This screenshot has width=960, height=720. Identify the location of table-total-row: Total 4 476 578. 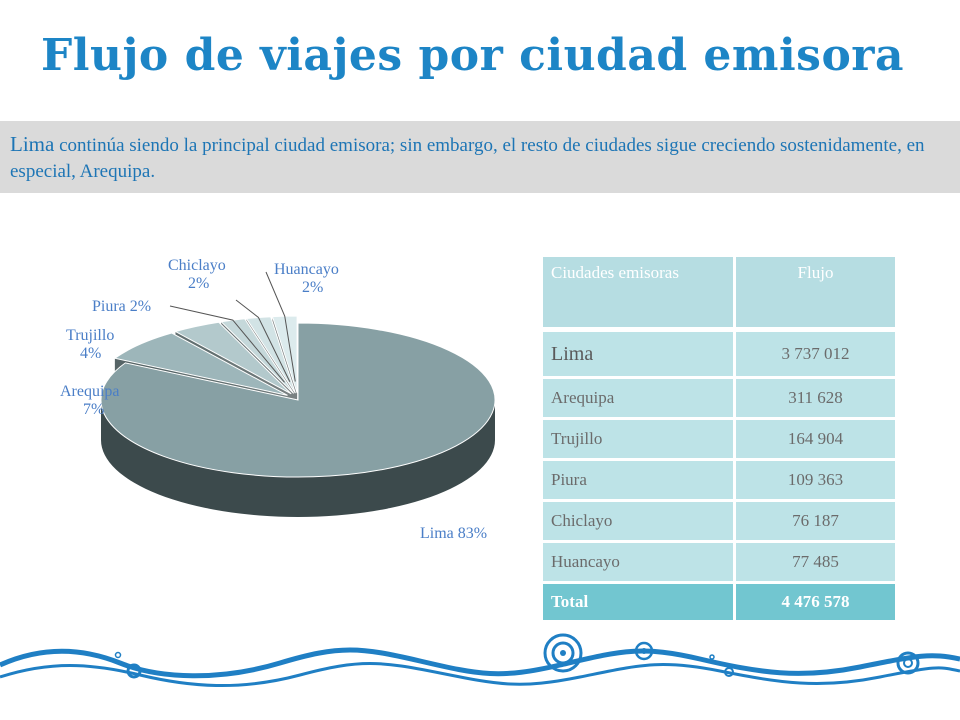
(719, 602).